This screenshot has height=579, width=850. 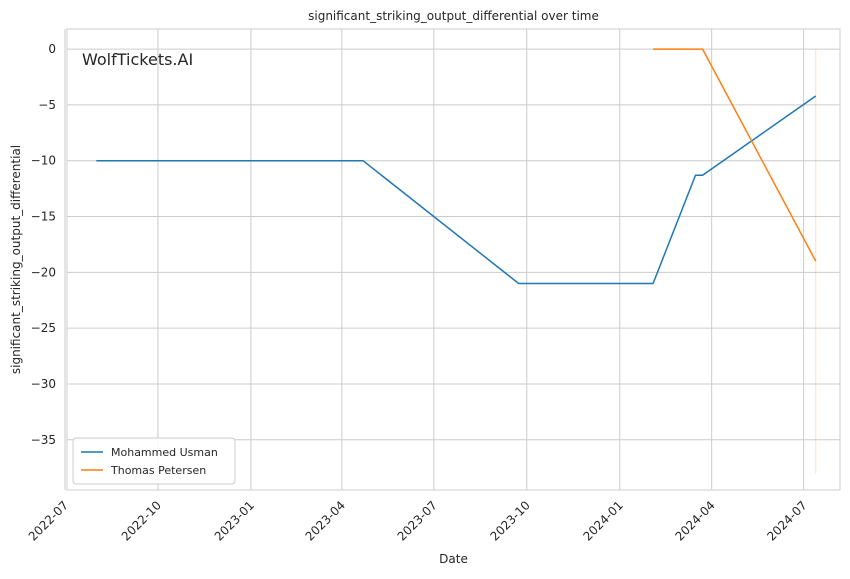 I want to click on y-tick-label: −35, so click(x=43, y=440).